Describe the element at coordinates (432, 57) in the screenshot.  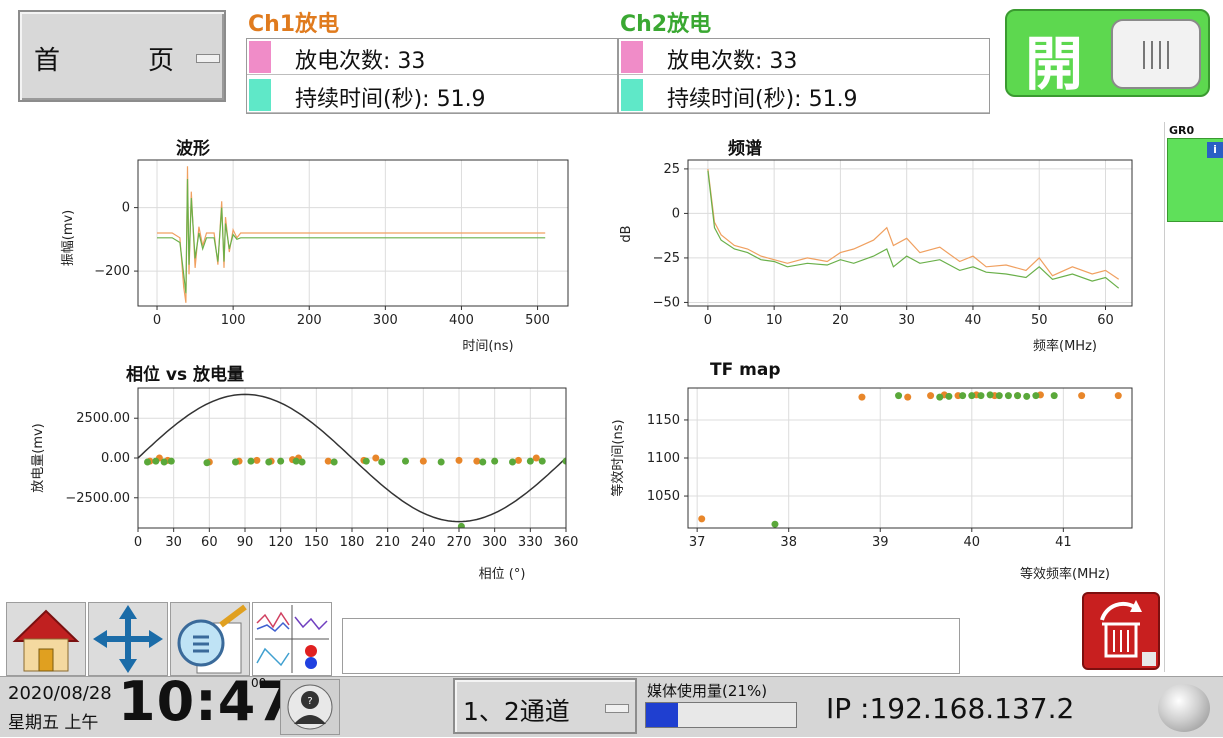
I see `ch1-count-row: 放电次数: 33` at that location.